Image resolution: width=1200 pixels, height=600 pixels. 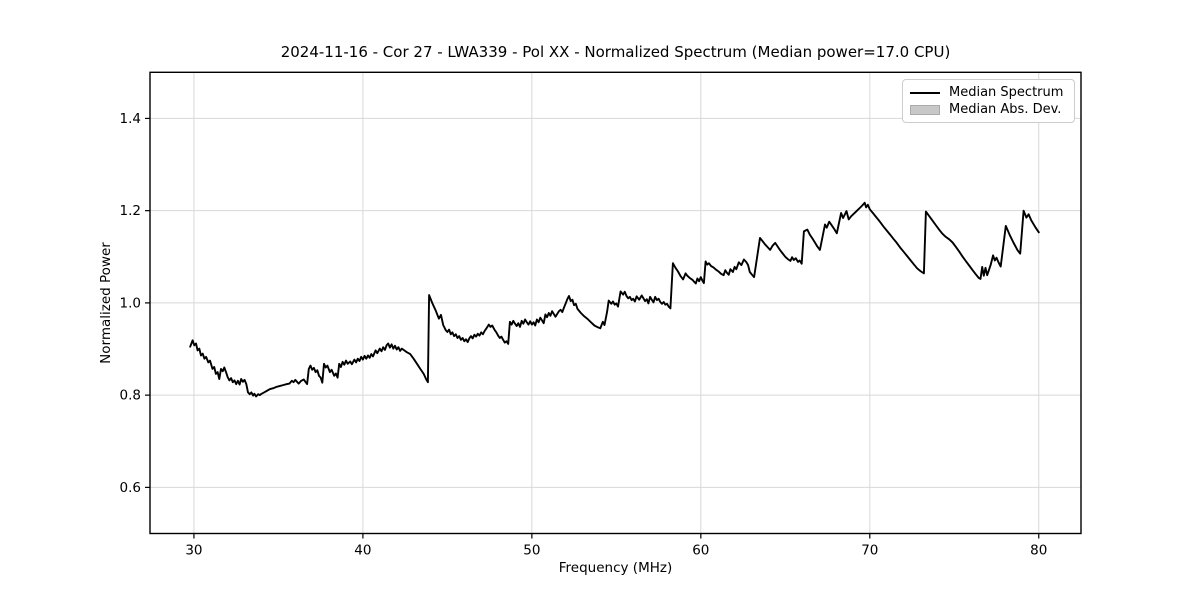 What do you see at coordinates (130, 488) in the screenshot?
I see `y-tick-label: 0.6` at bounding box center [130, 488].